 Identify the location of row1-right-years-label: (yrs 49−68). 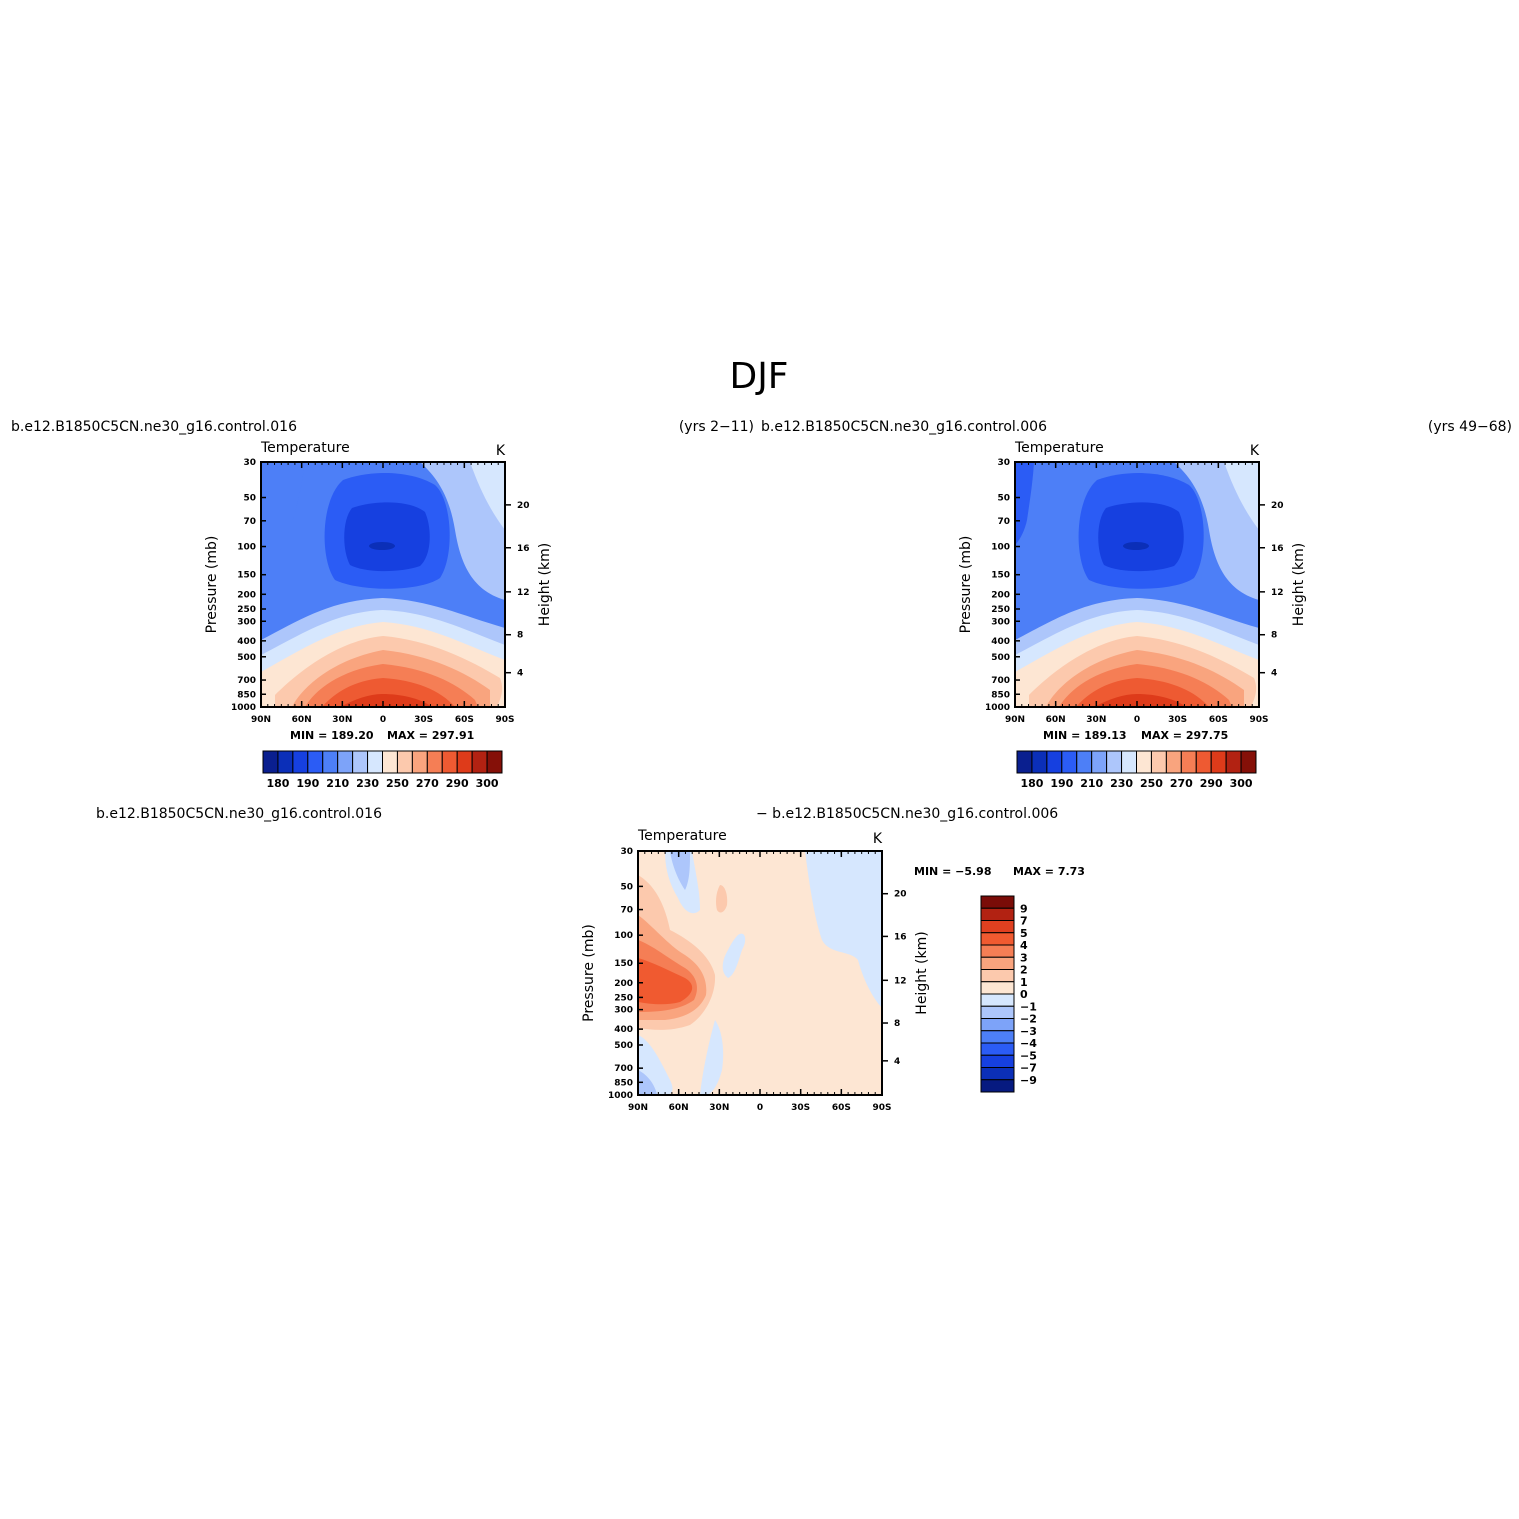
(1470, 427).